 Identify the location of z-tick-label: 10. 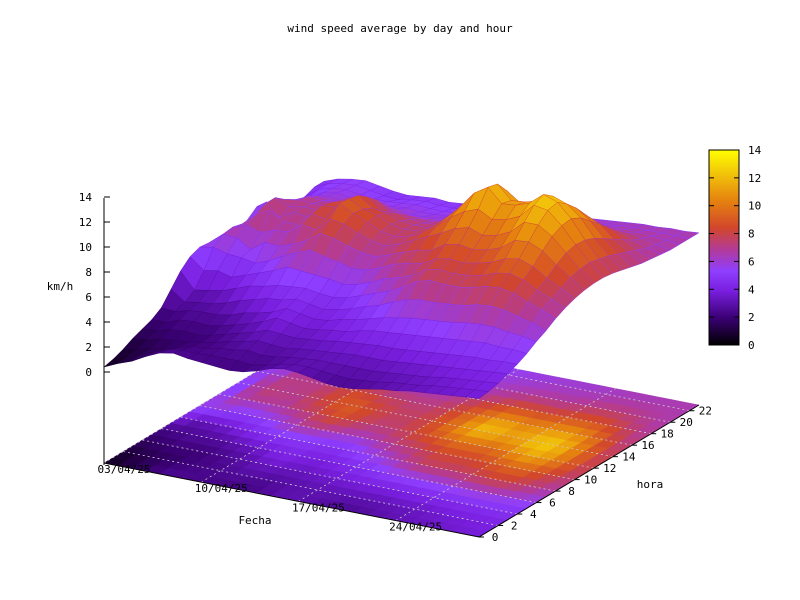
(85, 247).